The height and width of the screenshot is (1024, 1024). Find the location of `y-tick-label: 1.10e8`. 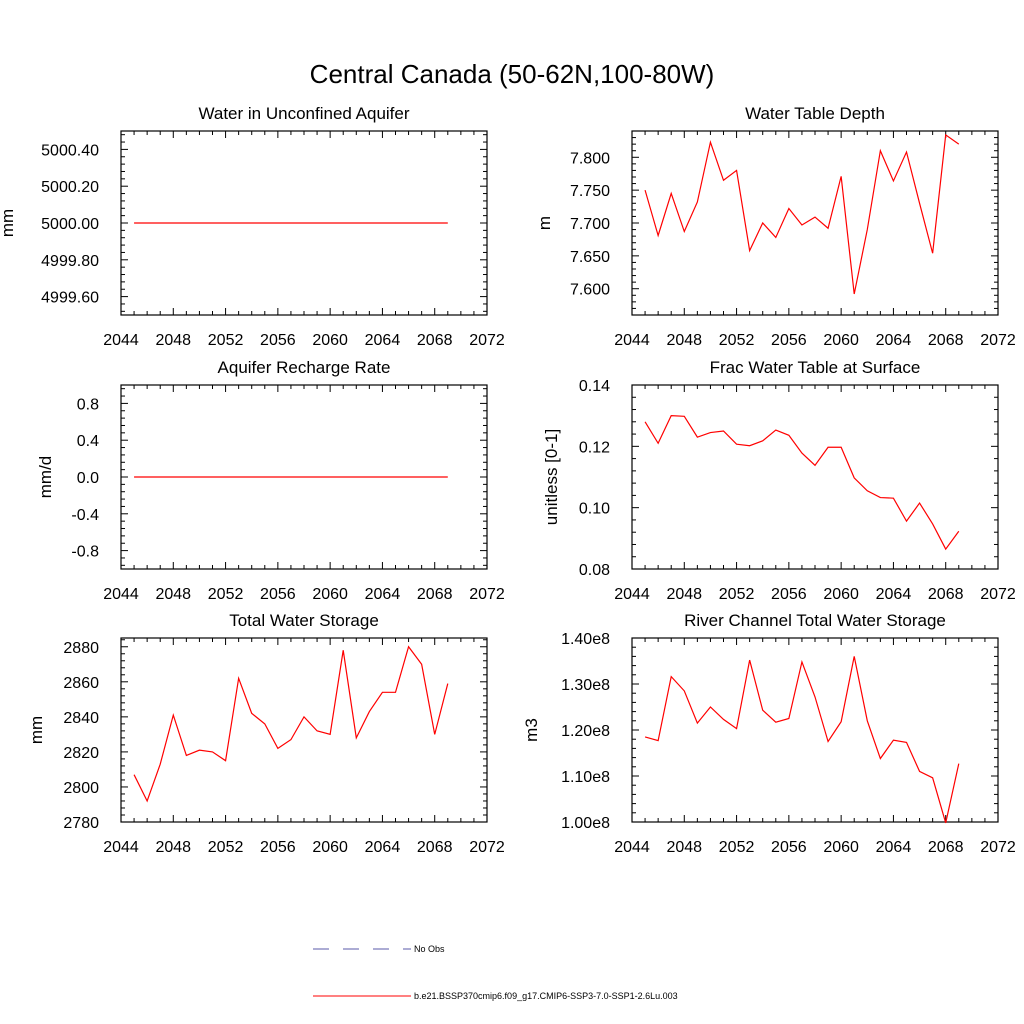

y-tick-label: 1.10e8 is located at coordinates (585, 777).